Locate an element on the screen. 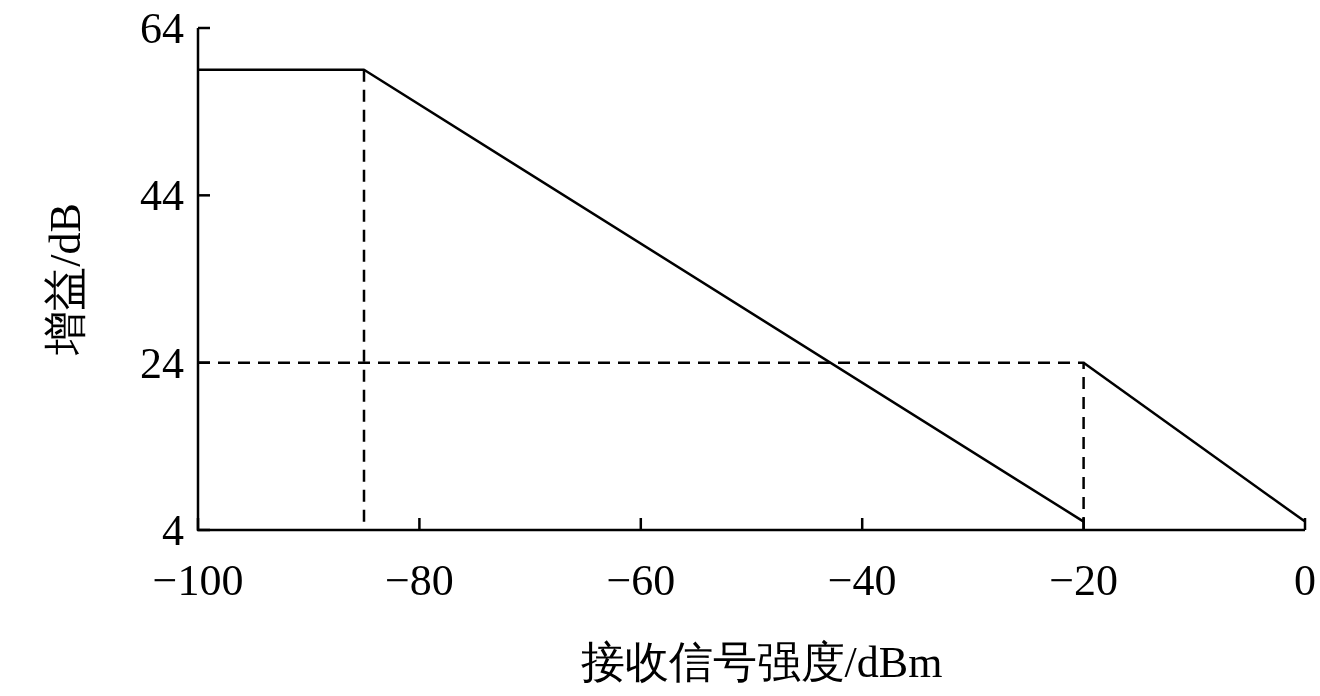  x-tick-label: −40 is located at coordinates (862, 580).